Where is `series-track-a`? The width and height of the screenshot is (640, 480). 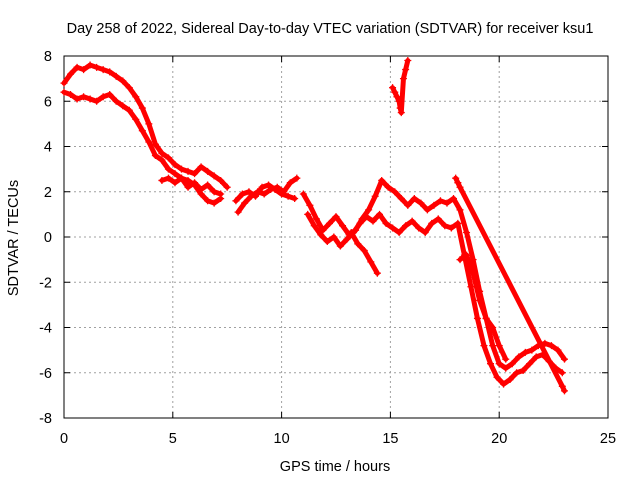
series-track-a is located at coordinates (145, 126).